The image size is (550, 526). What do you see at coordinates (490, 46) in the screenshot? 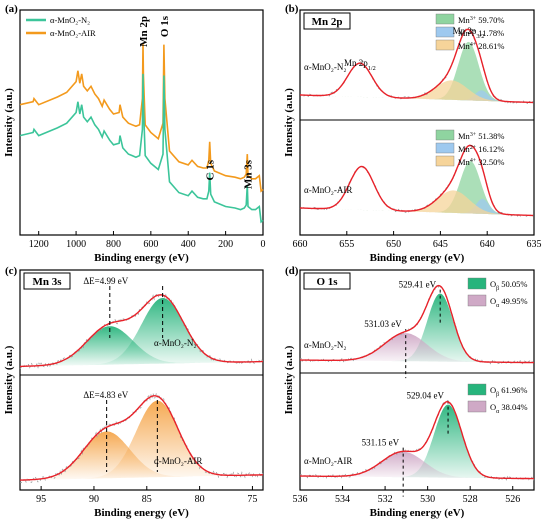
I see `legend-entry-part: 28.61%` at bounding box center [490, 46].